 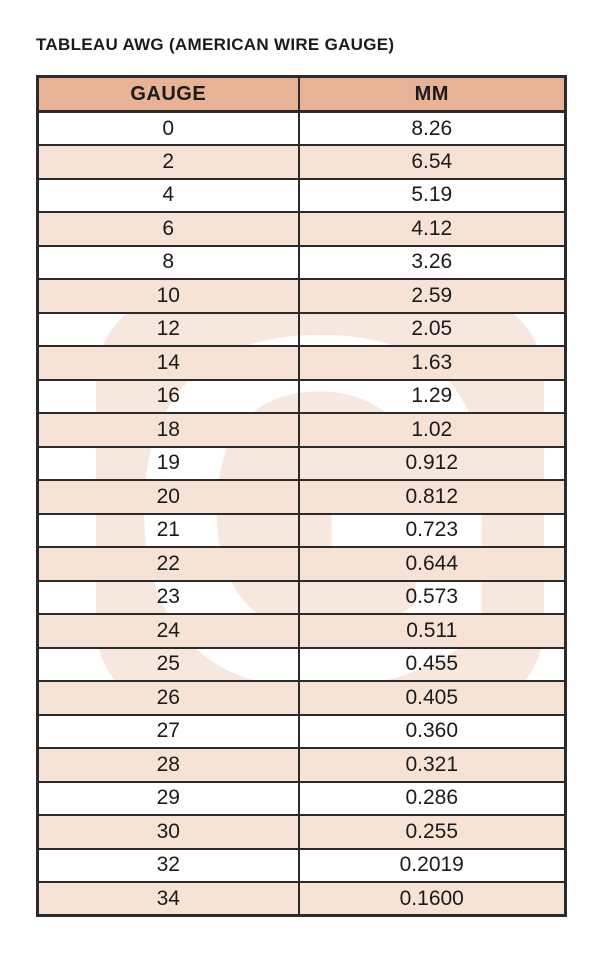 What do you see at coordinates (432, 296) in the screenshot?
I see `mm-cell: 2.59` at bounding box center [432, 296].